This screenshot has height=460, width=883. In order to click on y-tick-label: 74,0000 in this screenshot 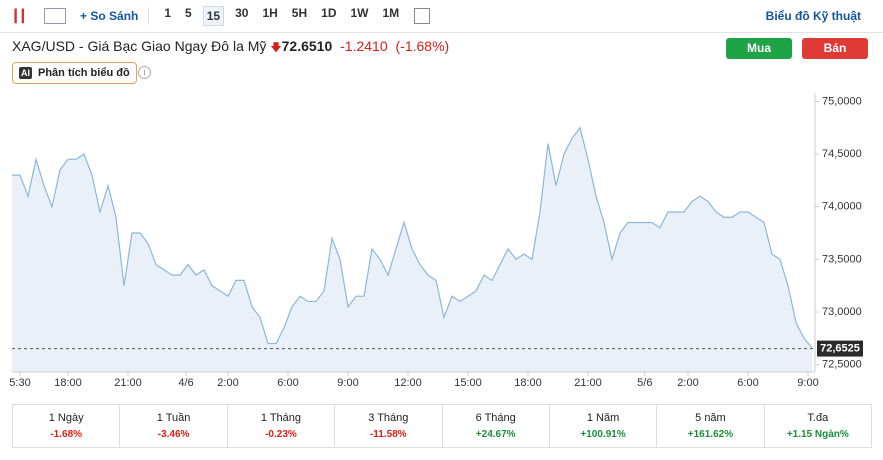, I will do `click(842, 207)`.